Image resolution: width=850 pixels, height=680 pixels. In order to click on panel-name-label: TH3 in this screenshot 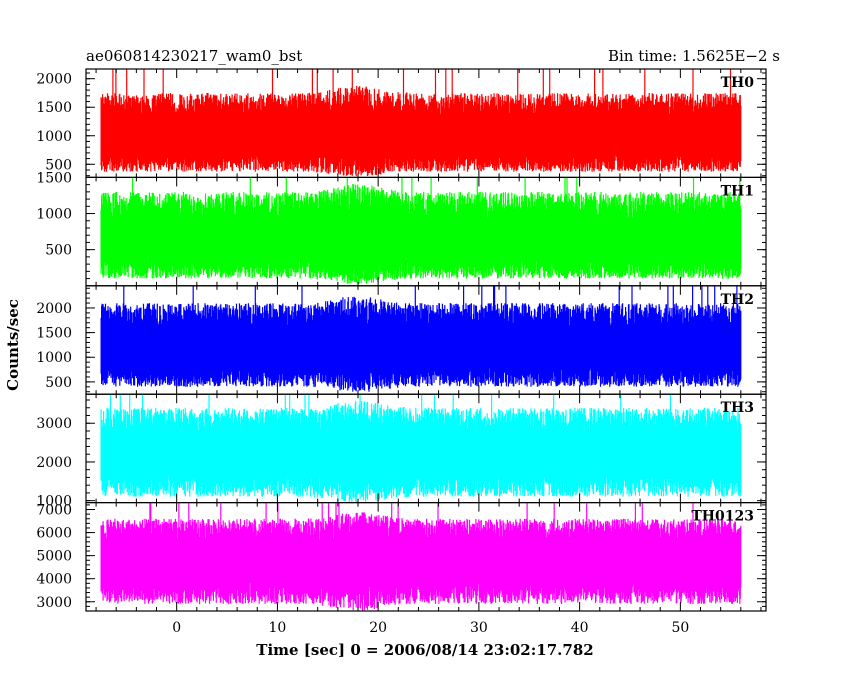, I will do `click(737, 408)`.